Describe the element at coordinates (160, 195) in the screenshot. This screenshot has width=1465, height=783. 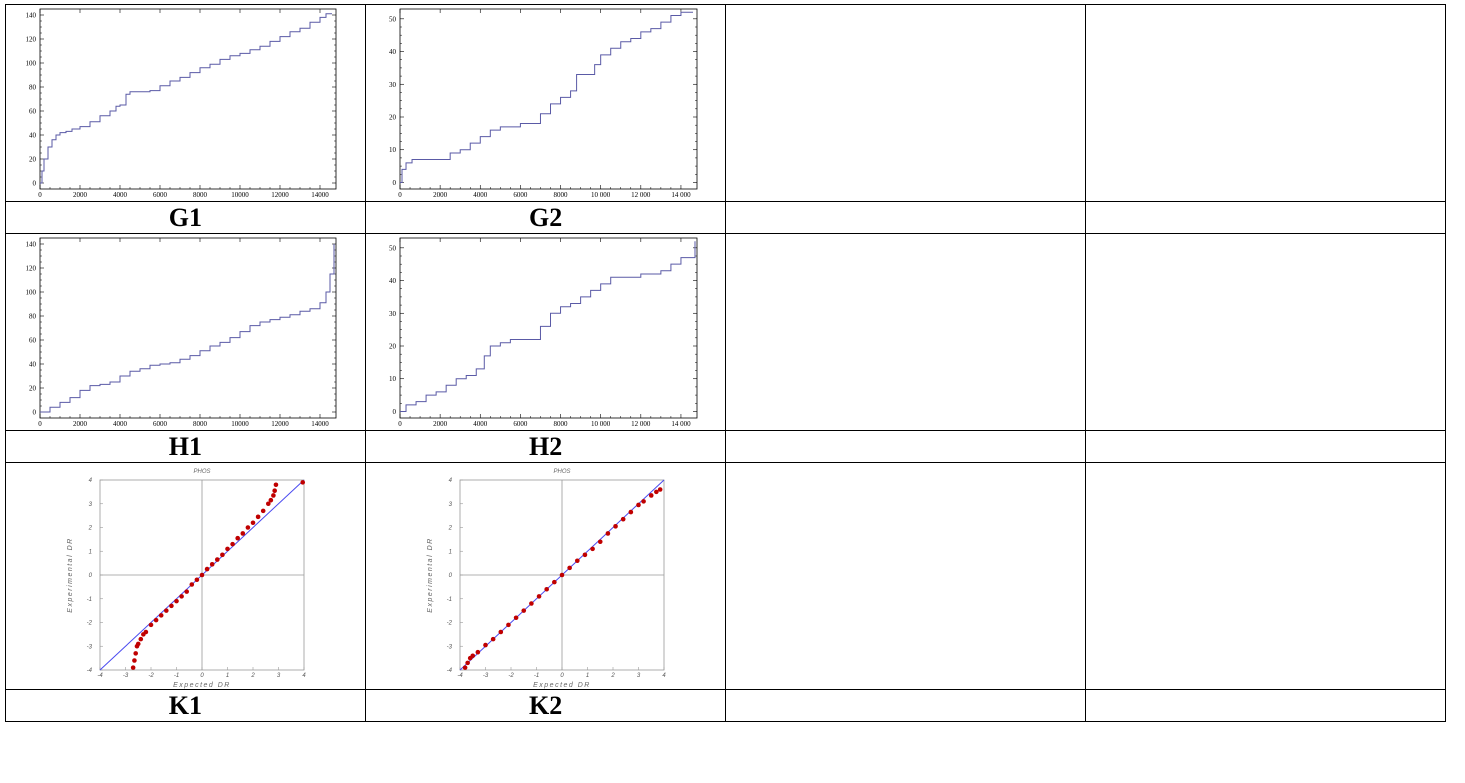
I see `x-tick-label: 6000` at that location.